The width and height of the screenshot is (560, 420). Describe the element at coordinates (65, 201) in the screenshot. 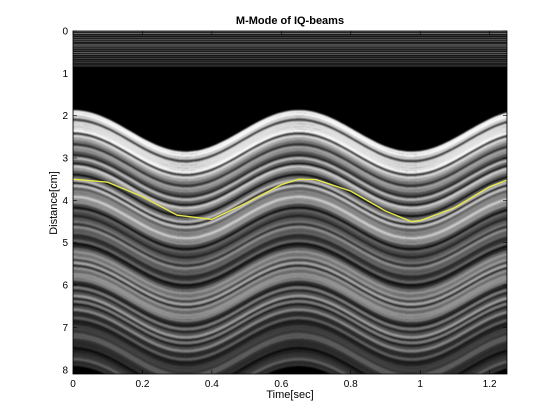

I see `y-tick-label: 4` at that location.